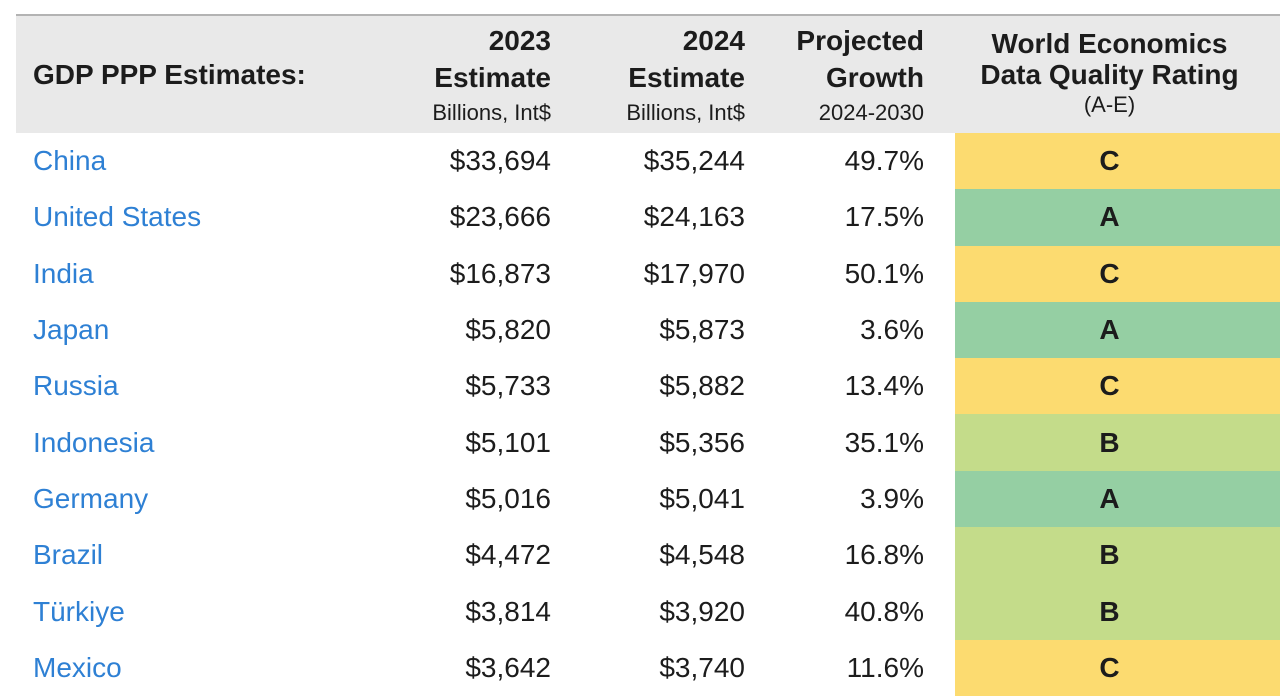 Image resolution: width=1280 pixels, height=696 pixels. Describe the element at coordinates (884, 555) in the screenshot. I see `growth-cell: 16.8%` at that location.